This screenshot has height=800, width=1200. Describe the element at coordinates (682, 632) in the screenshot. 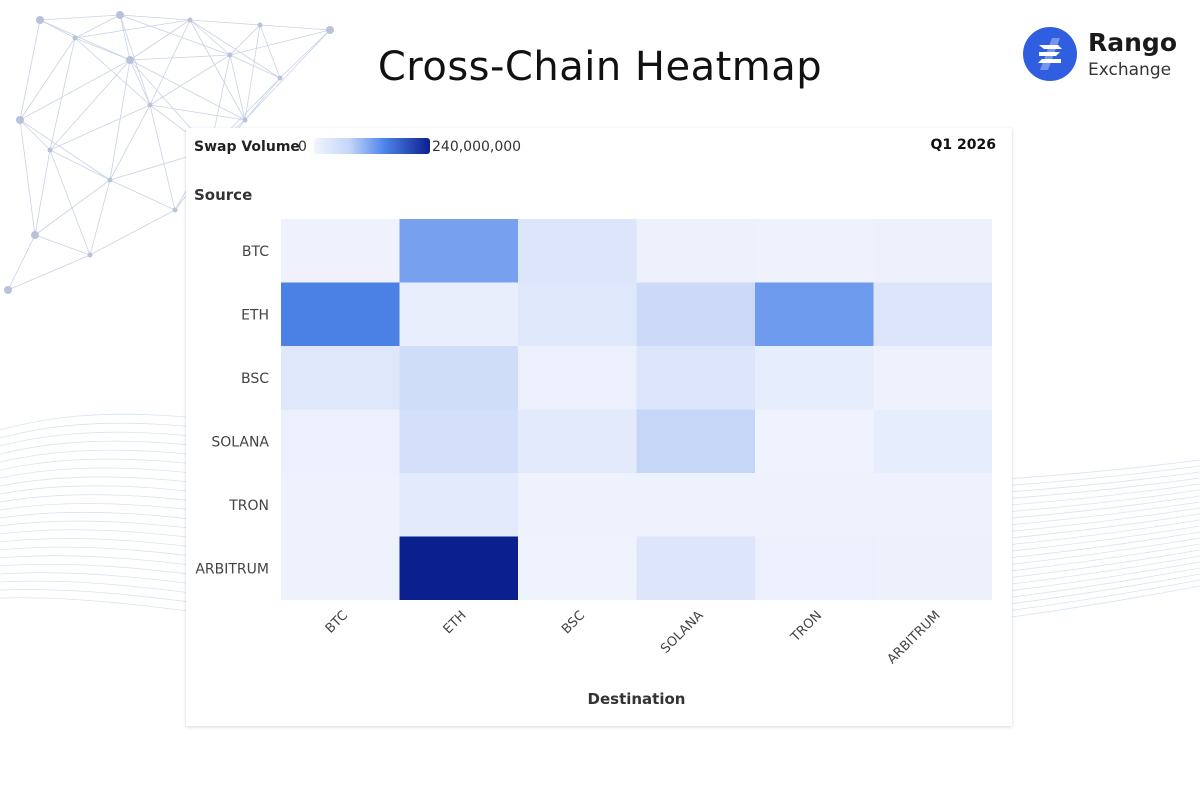

I see `x-tick-label-solana: SOLANA` at that location.